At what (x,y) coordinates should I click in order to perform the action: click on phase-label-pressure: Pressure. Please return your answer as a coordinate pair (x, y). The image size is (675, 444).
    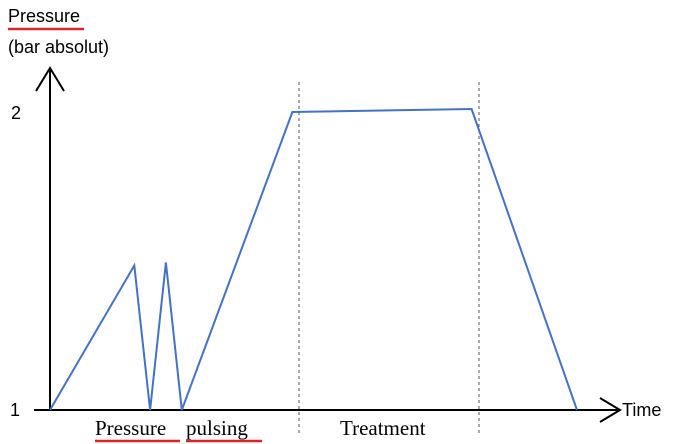
    Looking at the image, I should click on (130, 428).